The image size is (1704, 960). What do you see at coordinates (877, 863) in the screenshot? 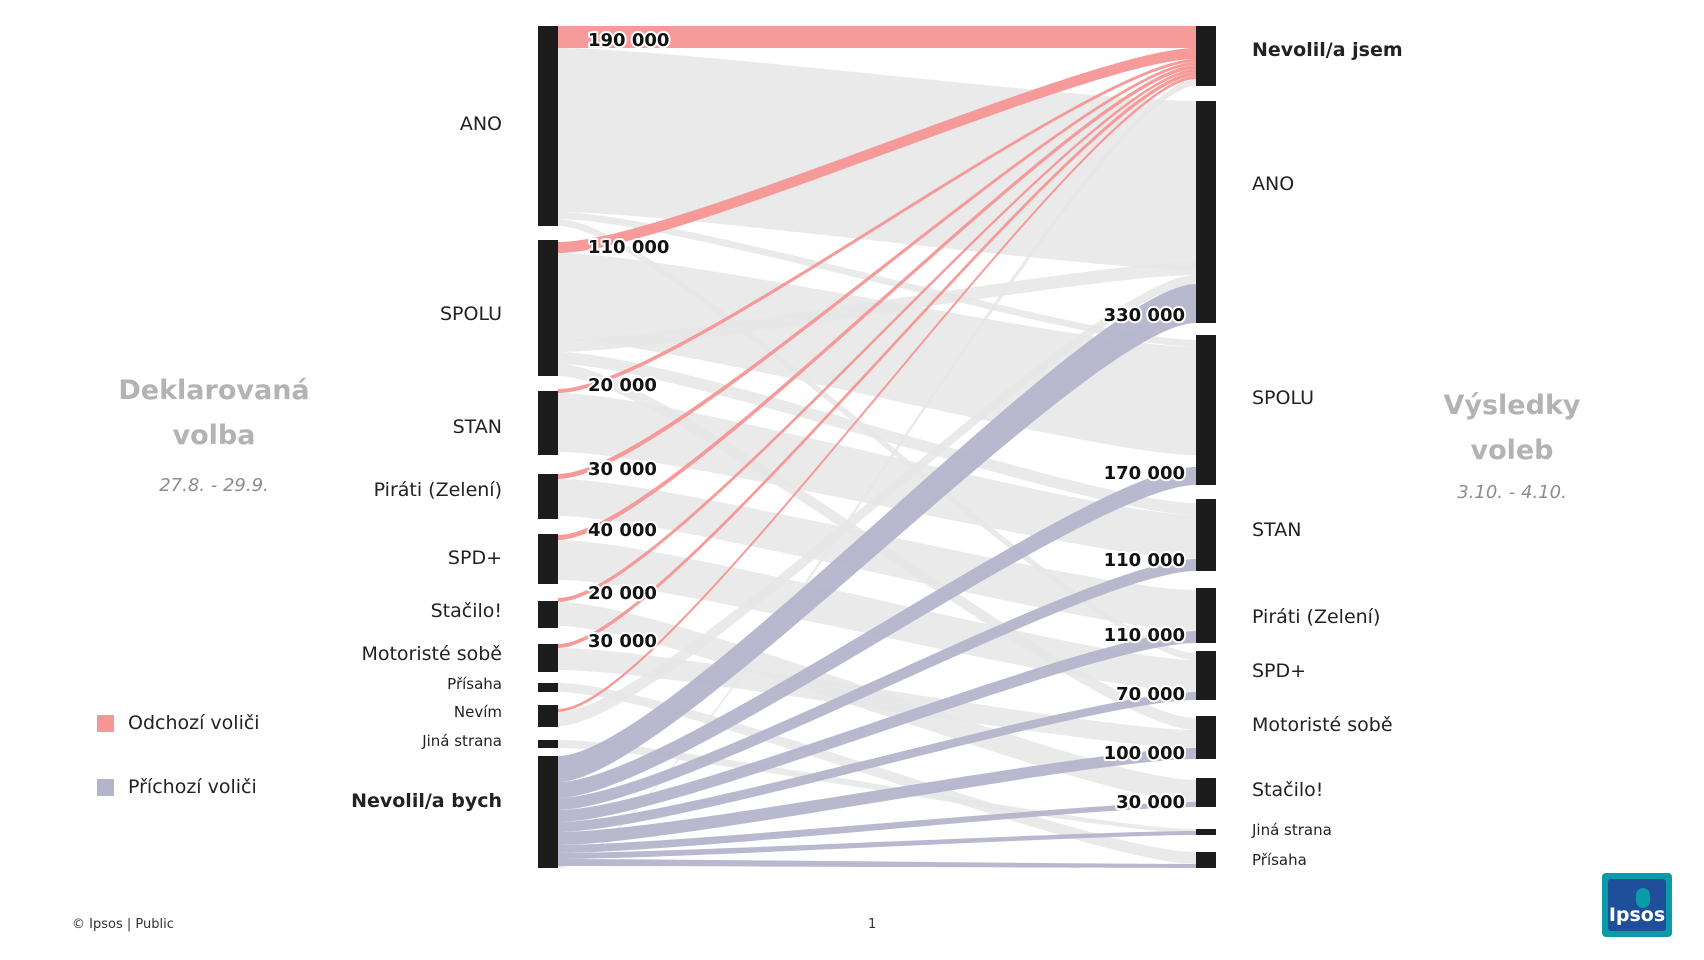
I see `flow-incoming-pri` at bounding box center [877, 863].